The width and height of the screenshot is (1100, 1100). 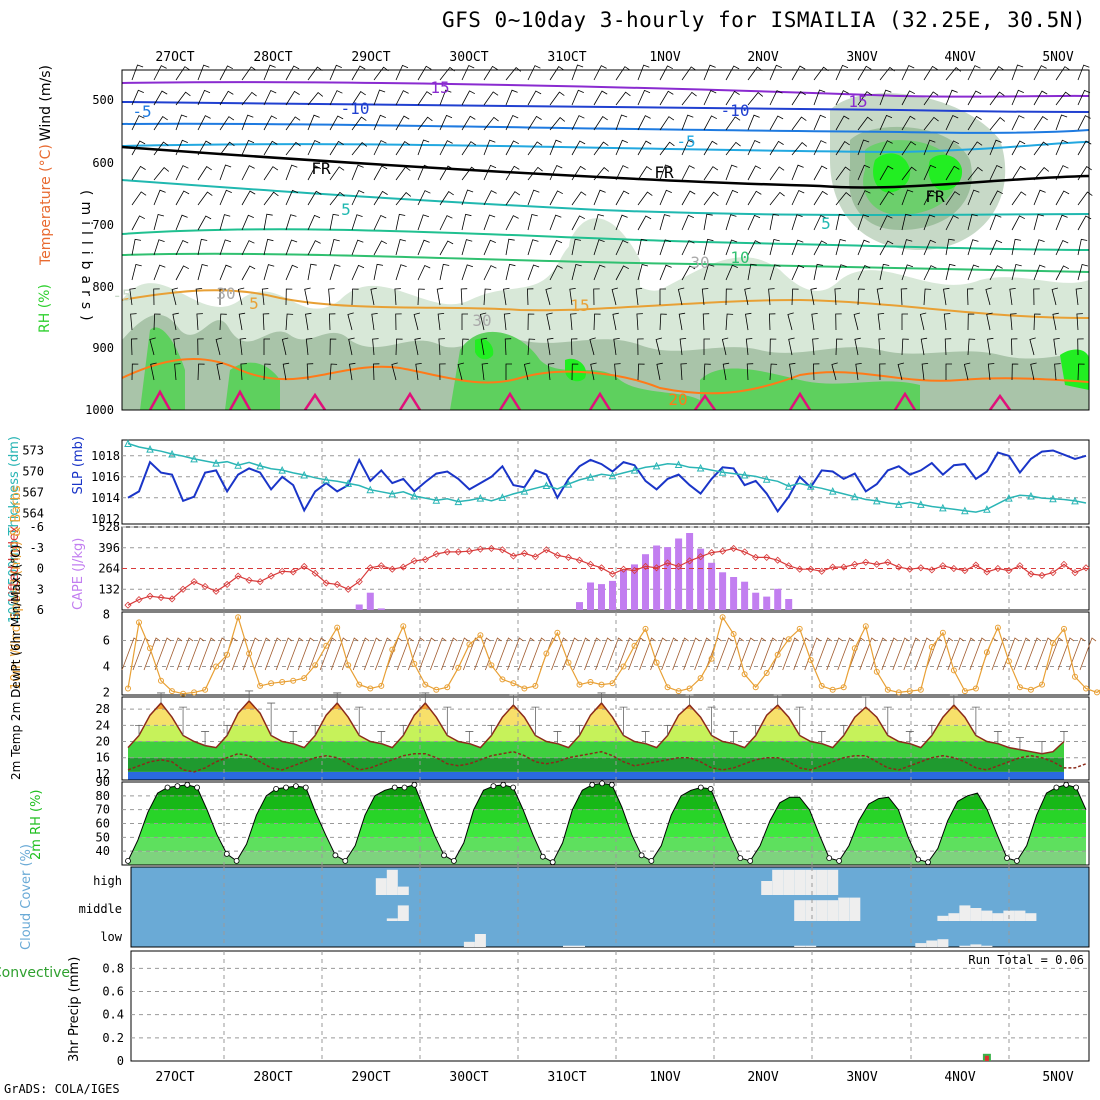 I want to click on tick-label: 132, so click(x=109, y=589).